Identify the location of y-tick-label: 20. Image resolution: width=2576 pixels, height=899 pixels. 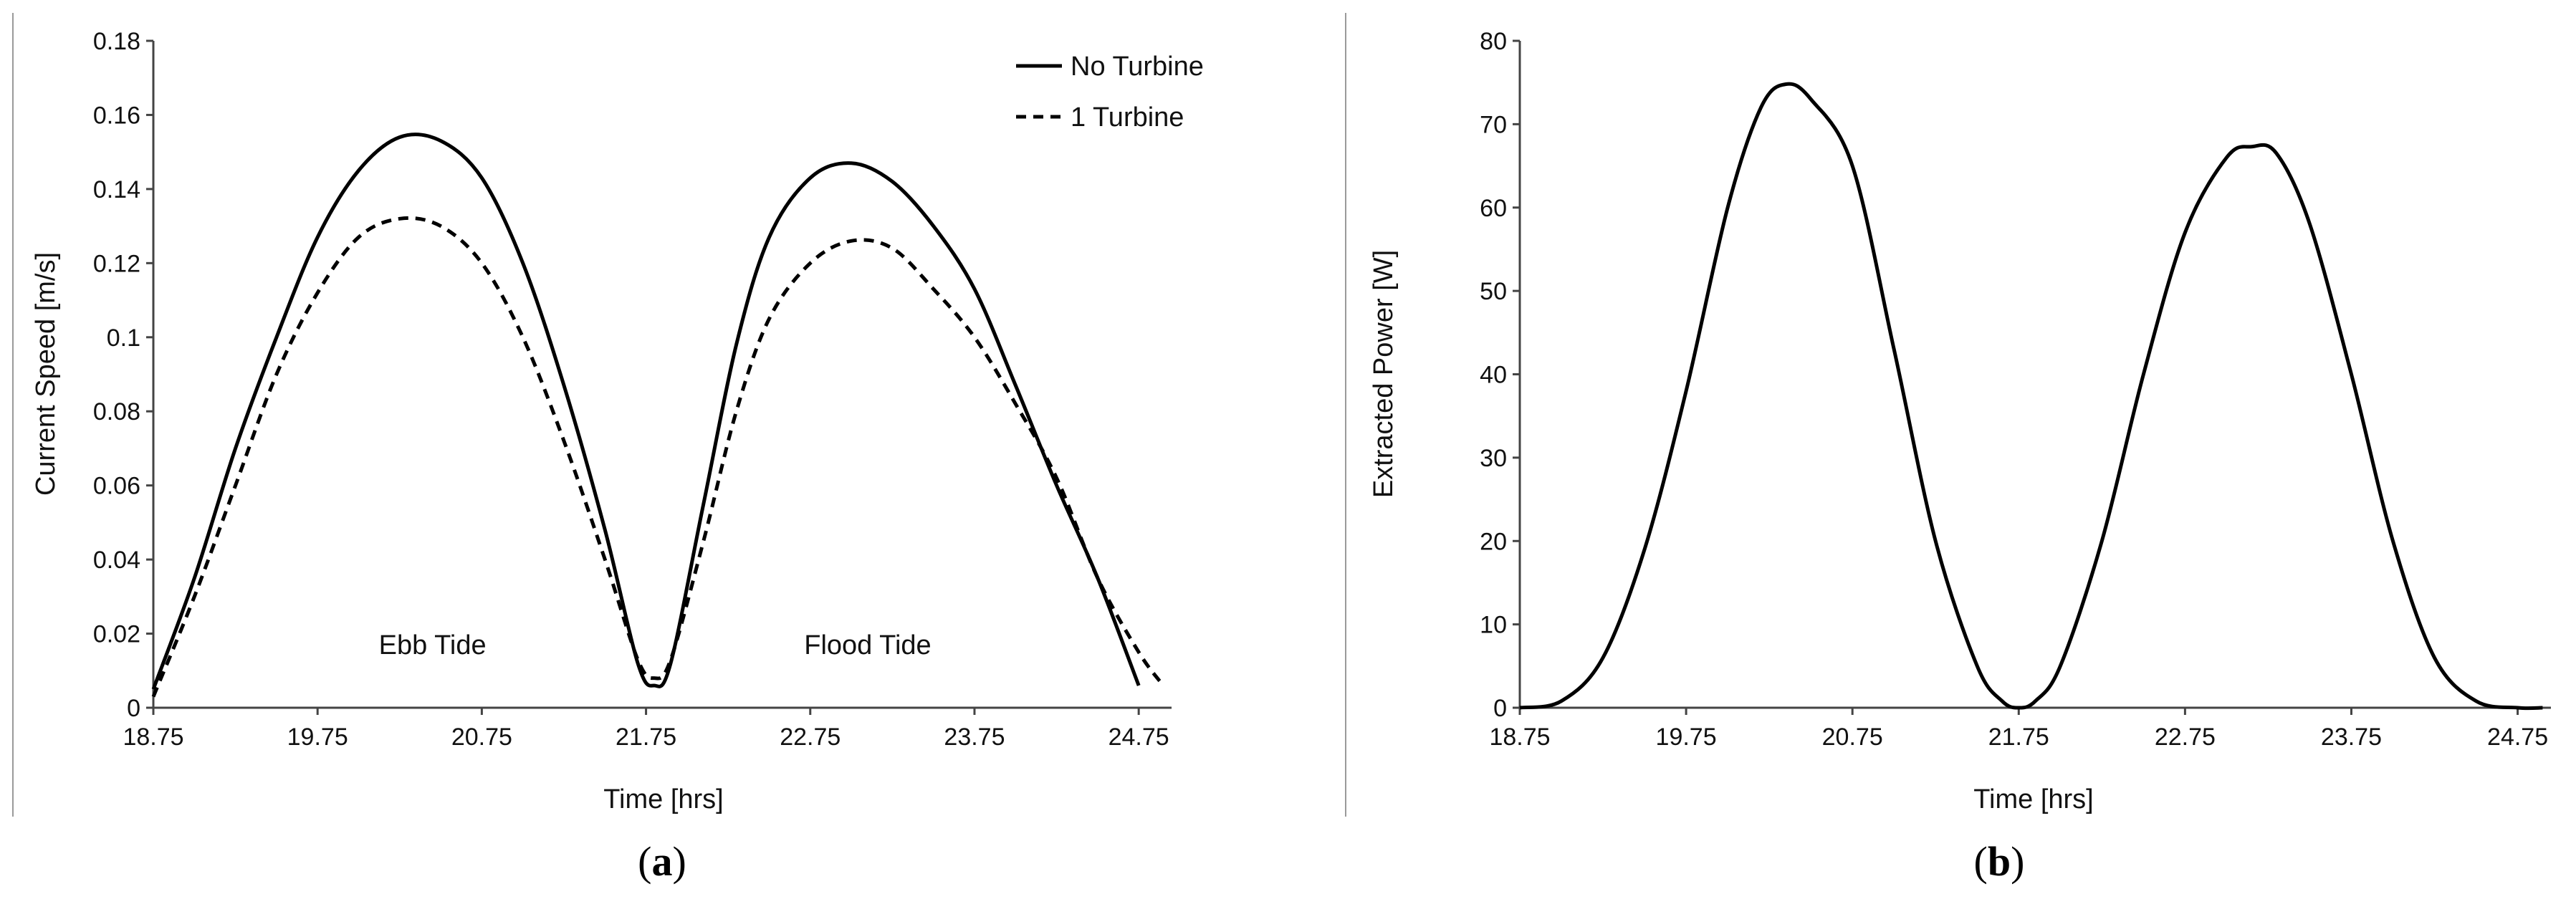
(1493, 541).